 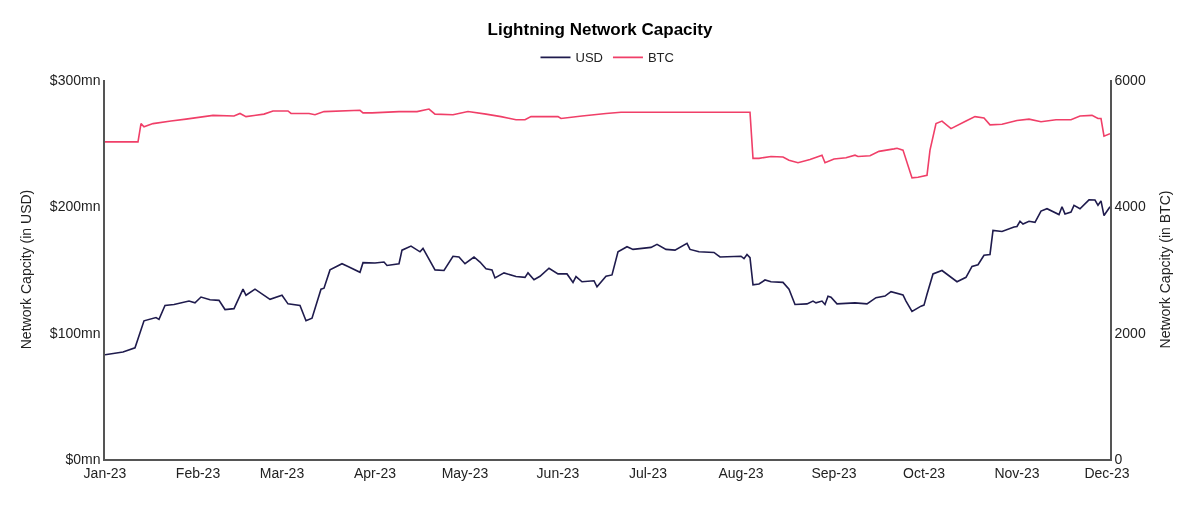 What do you see at coordinates (589, 58) in the screenshot?
I see `legend-label: USD` at bounding box center [589, 58].